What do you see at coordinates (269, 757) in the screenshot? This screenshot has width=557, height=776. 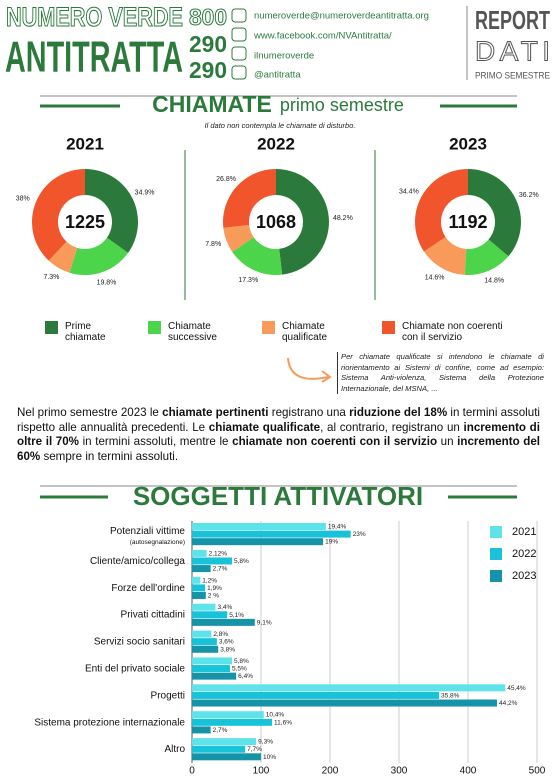 I see `bar-label: 10%` at bounding box center [269, 757].